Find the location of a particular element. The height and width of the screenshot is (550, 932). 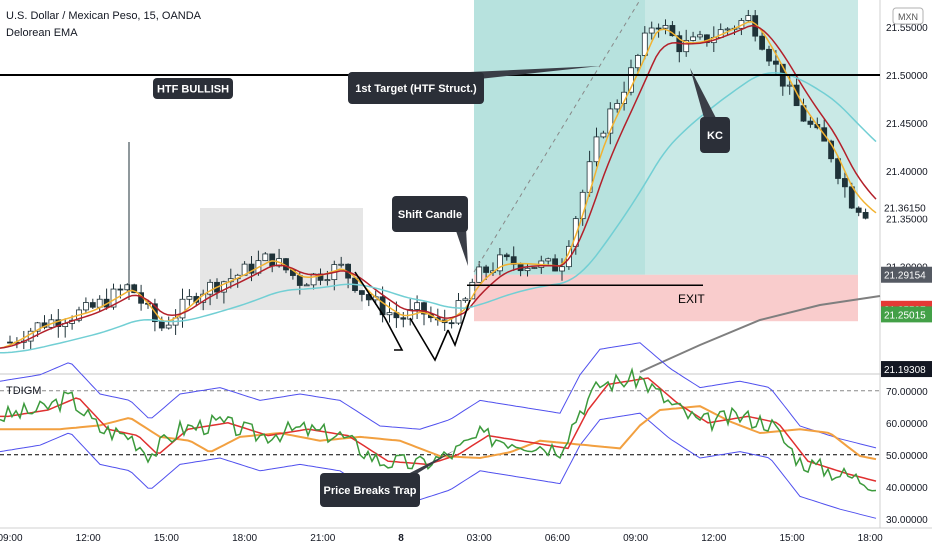

shift-candle-pointer is located at coordinates (461, 247).